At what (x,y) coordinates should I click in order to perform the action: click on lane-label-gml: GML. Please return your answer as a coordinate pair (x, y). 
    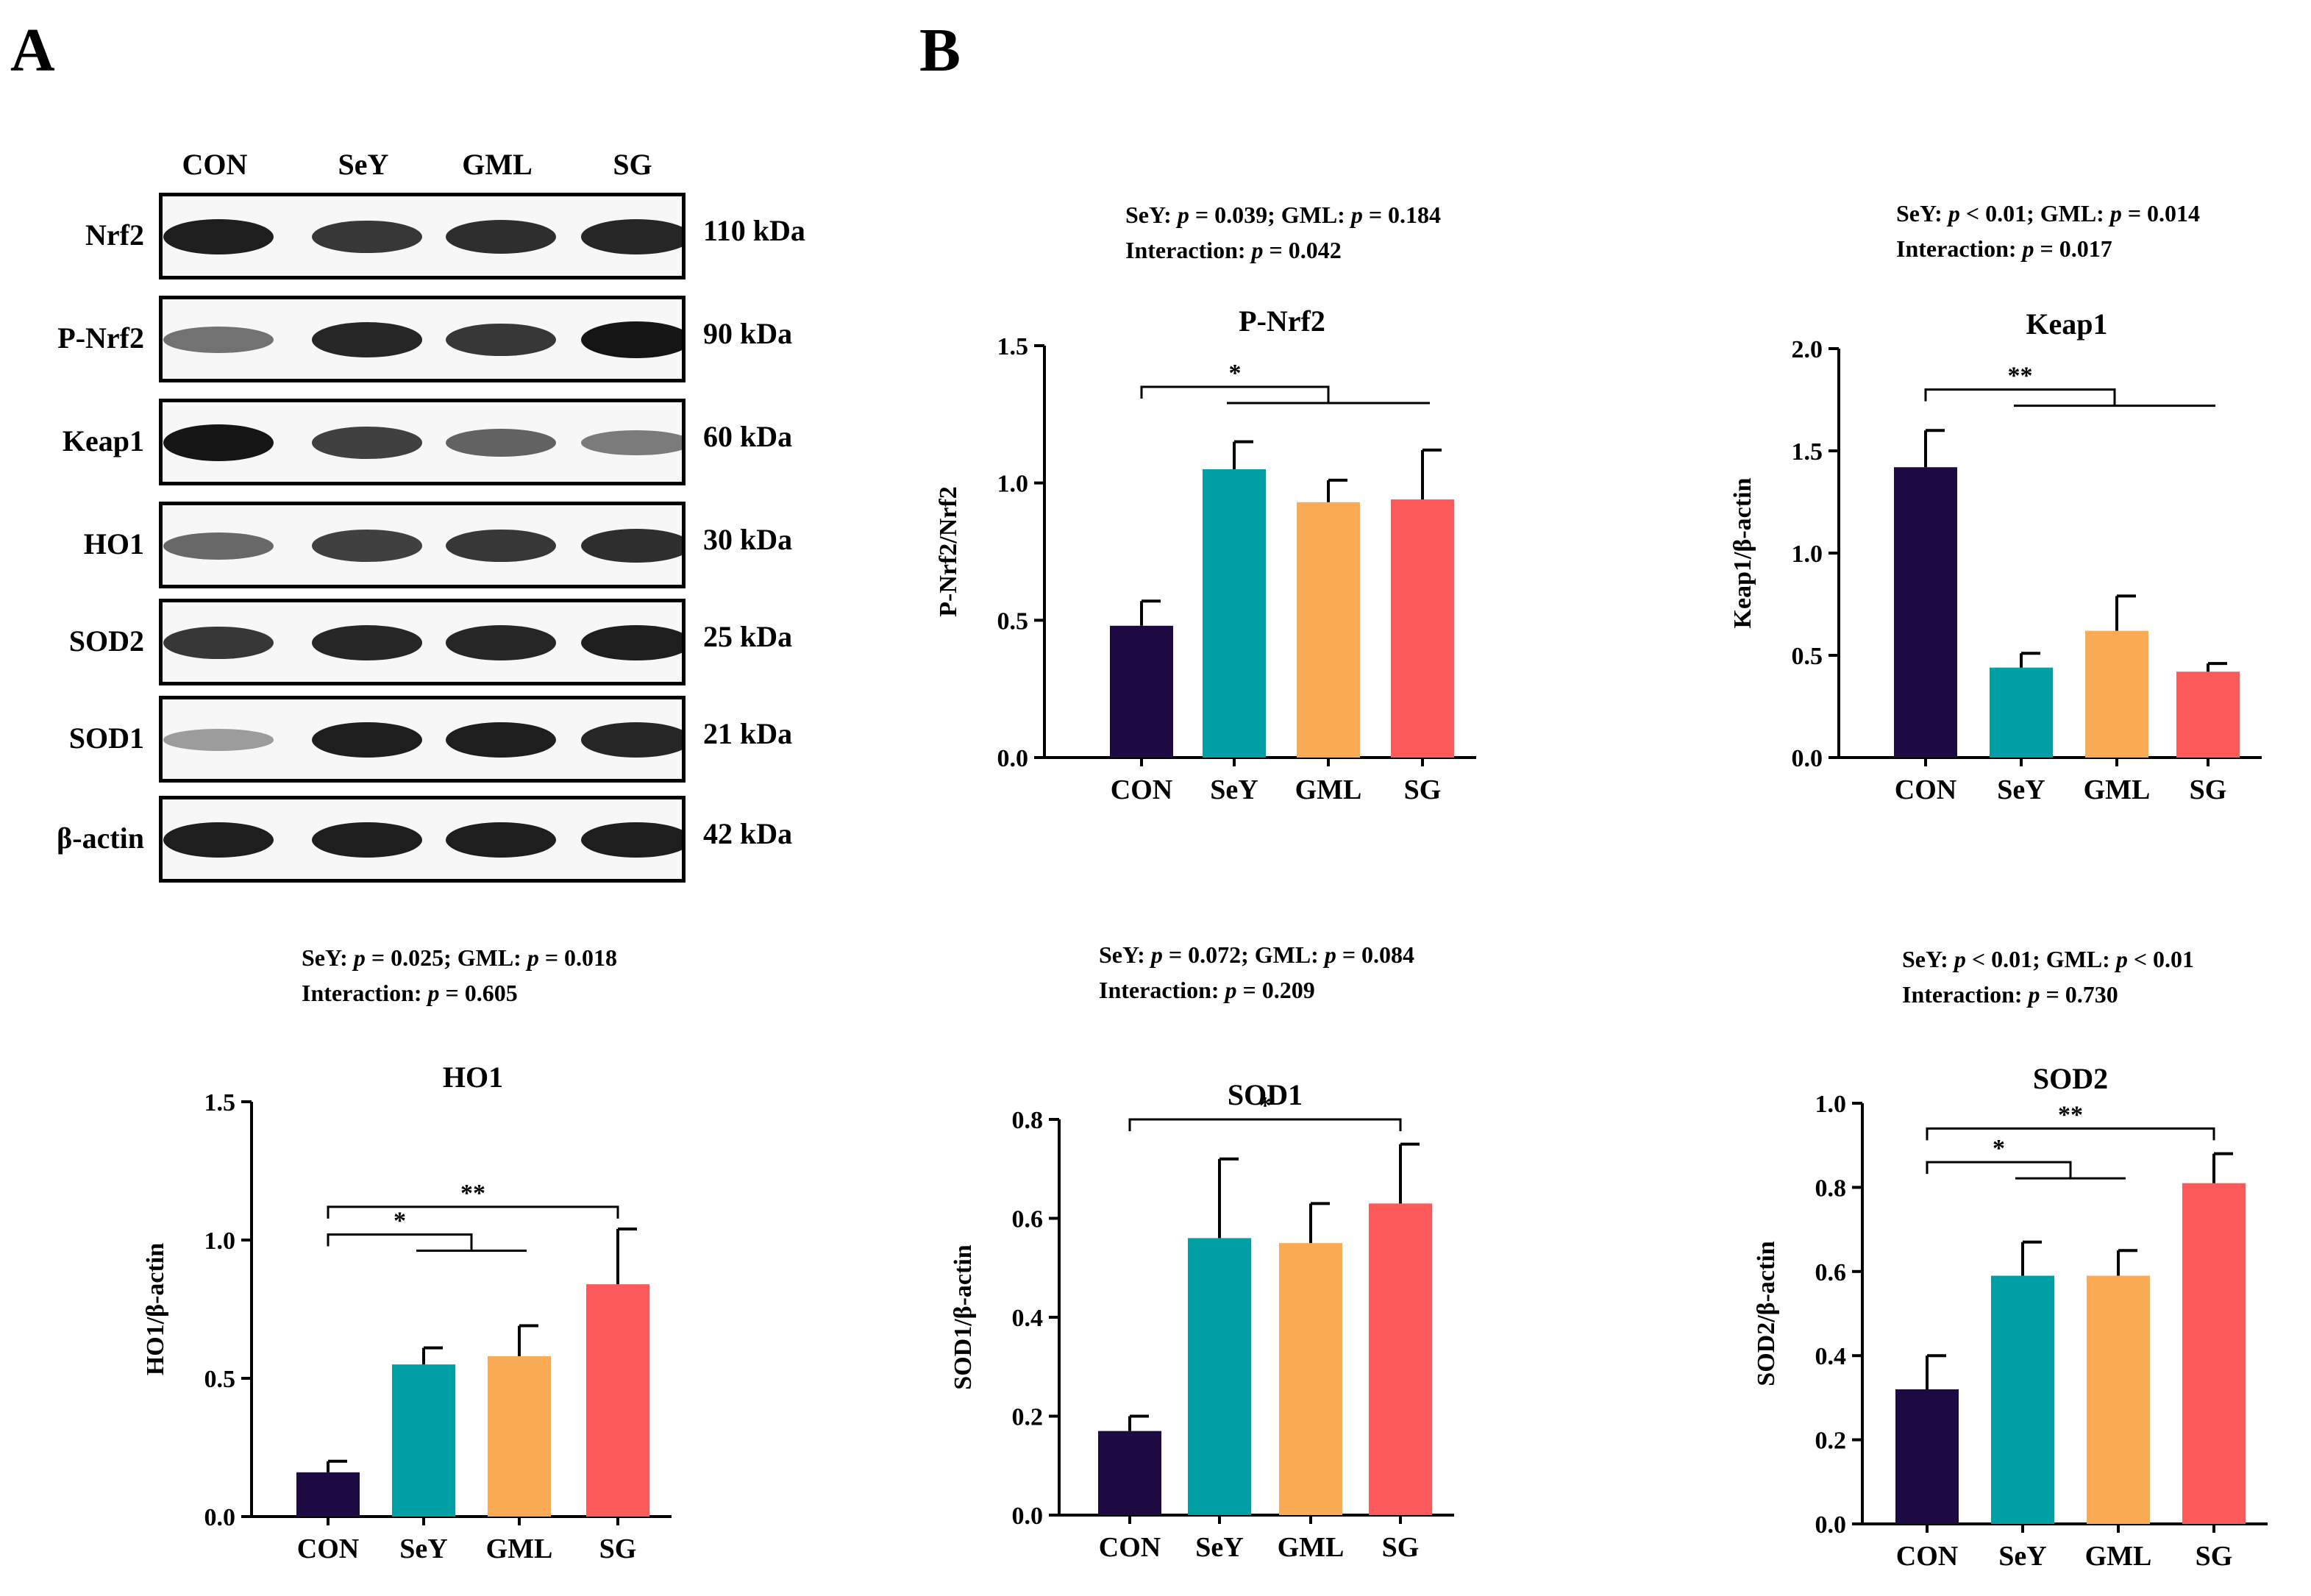
    Looking at the image, I should click on (498, 164).